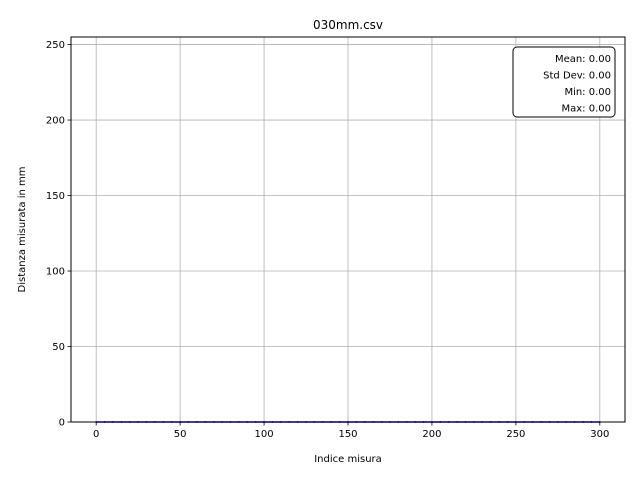 The height and width of the screenshot is (480, 640). What do you see at coordinates (515, 434) in the screenshot?
I see `x-tick-label: 250` at bounding box center [515, 434].